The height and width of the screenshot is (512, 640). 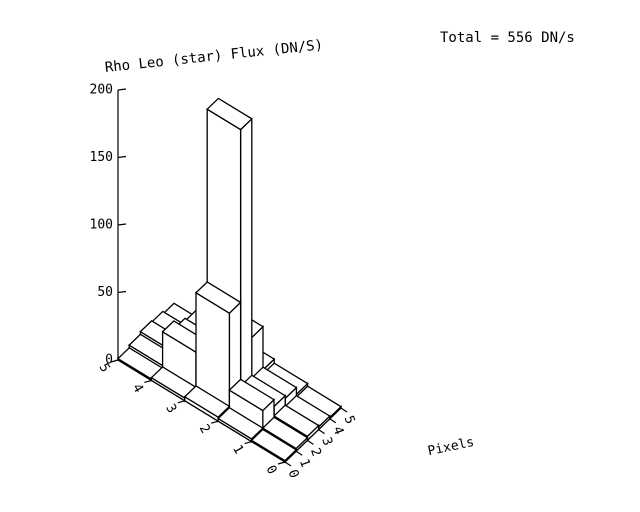 I want to click on z-tick-label: 200, so click(x=101, y=90).